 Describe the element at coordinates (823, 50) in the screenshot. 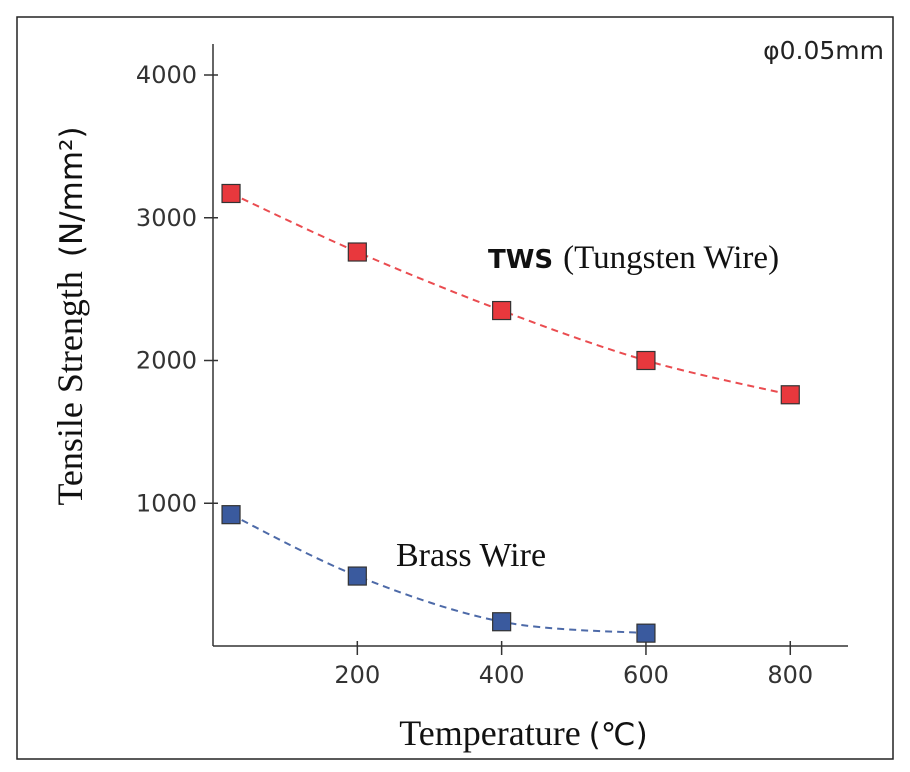

I see `diameter-annotation: φ0.05mm` at that location.